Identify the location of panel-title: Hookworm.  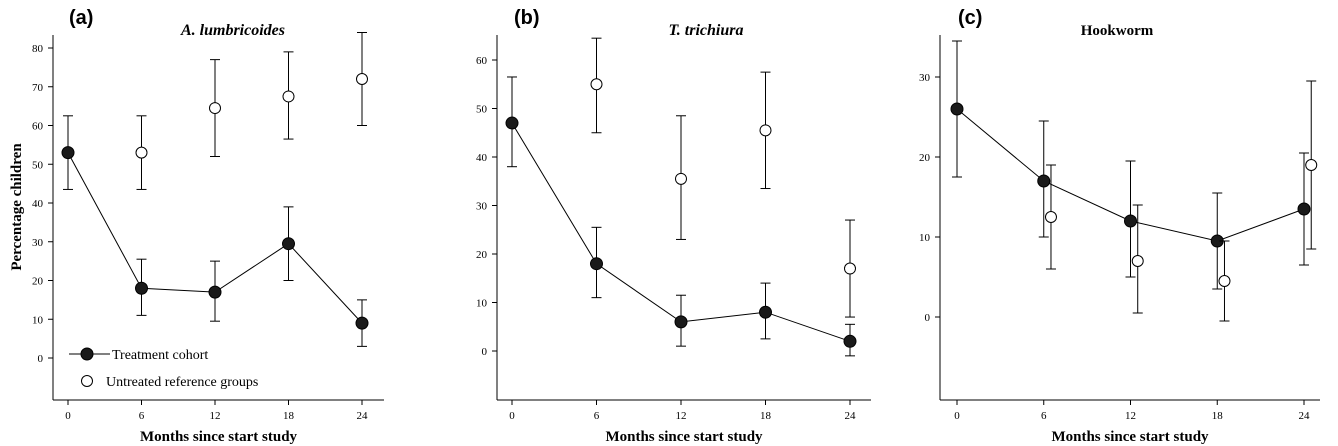
(1117, 31).